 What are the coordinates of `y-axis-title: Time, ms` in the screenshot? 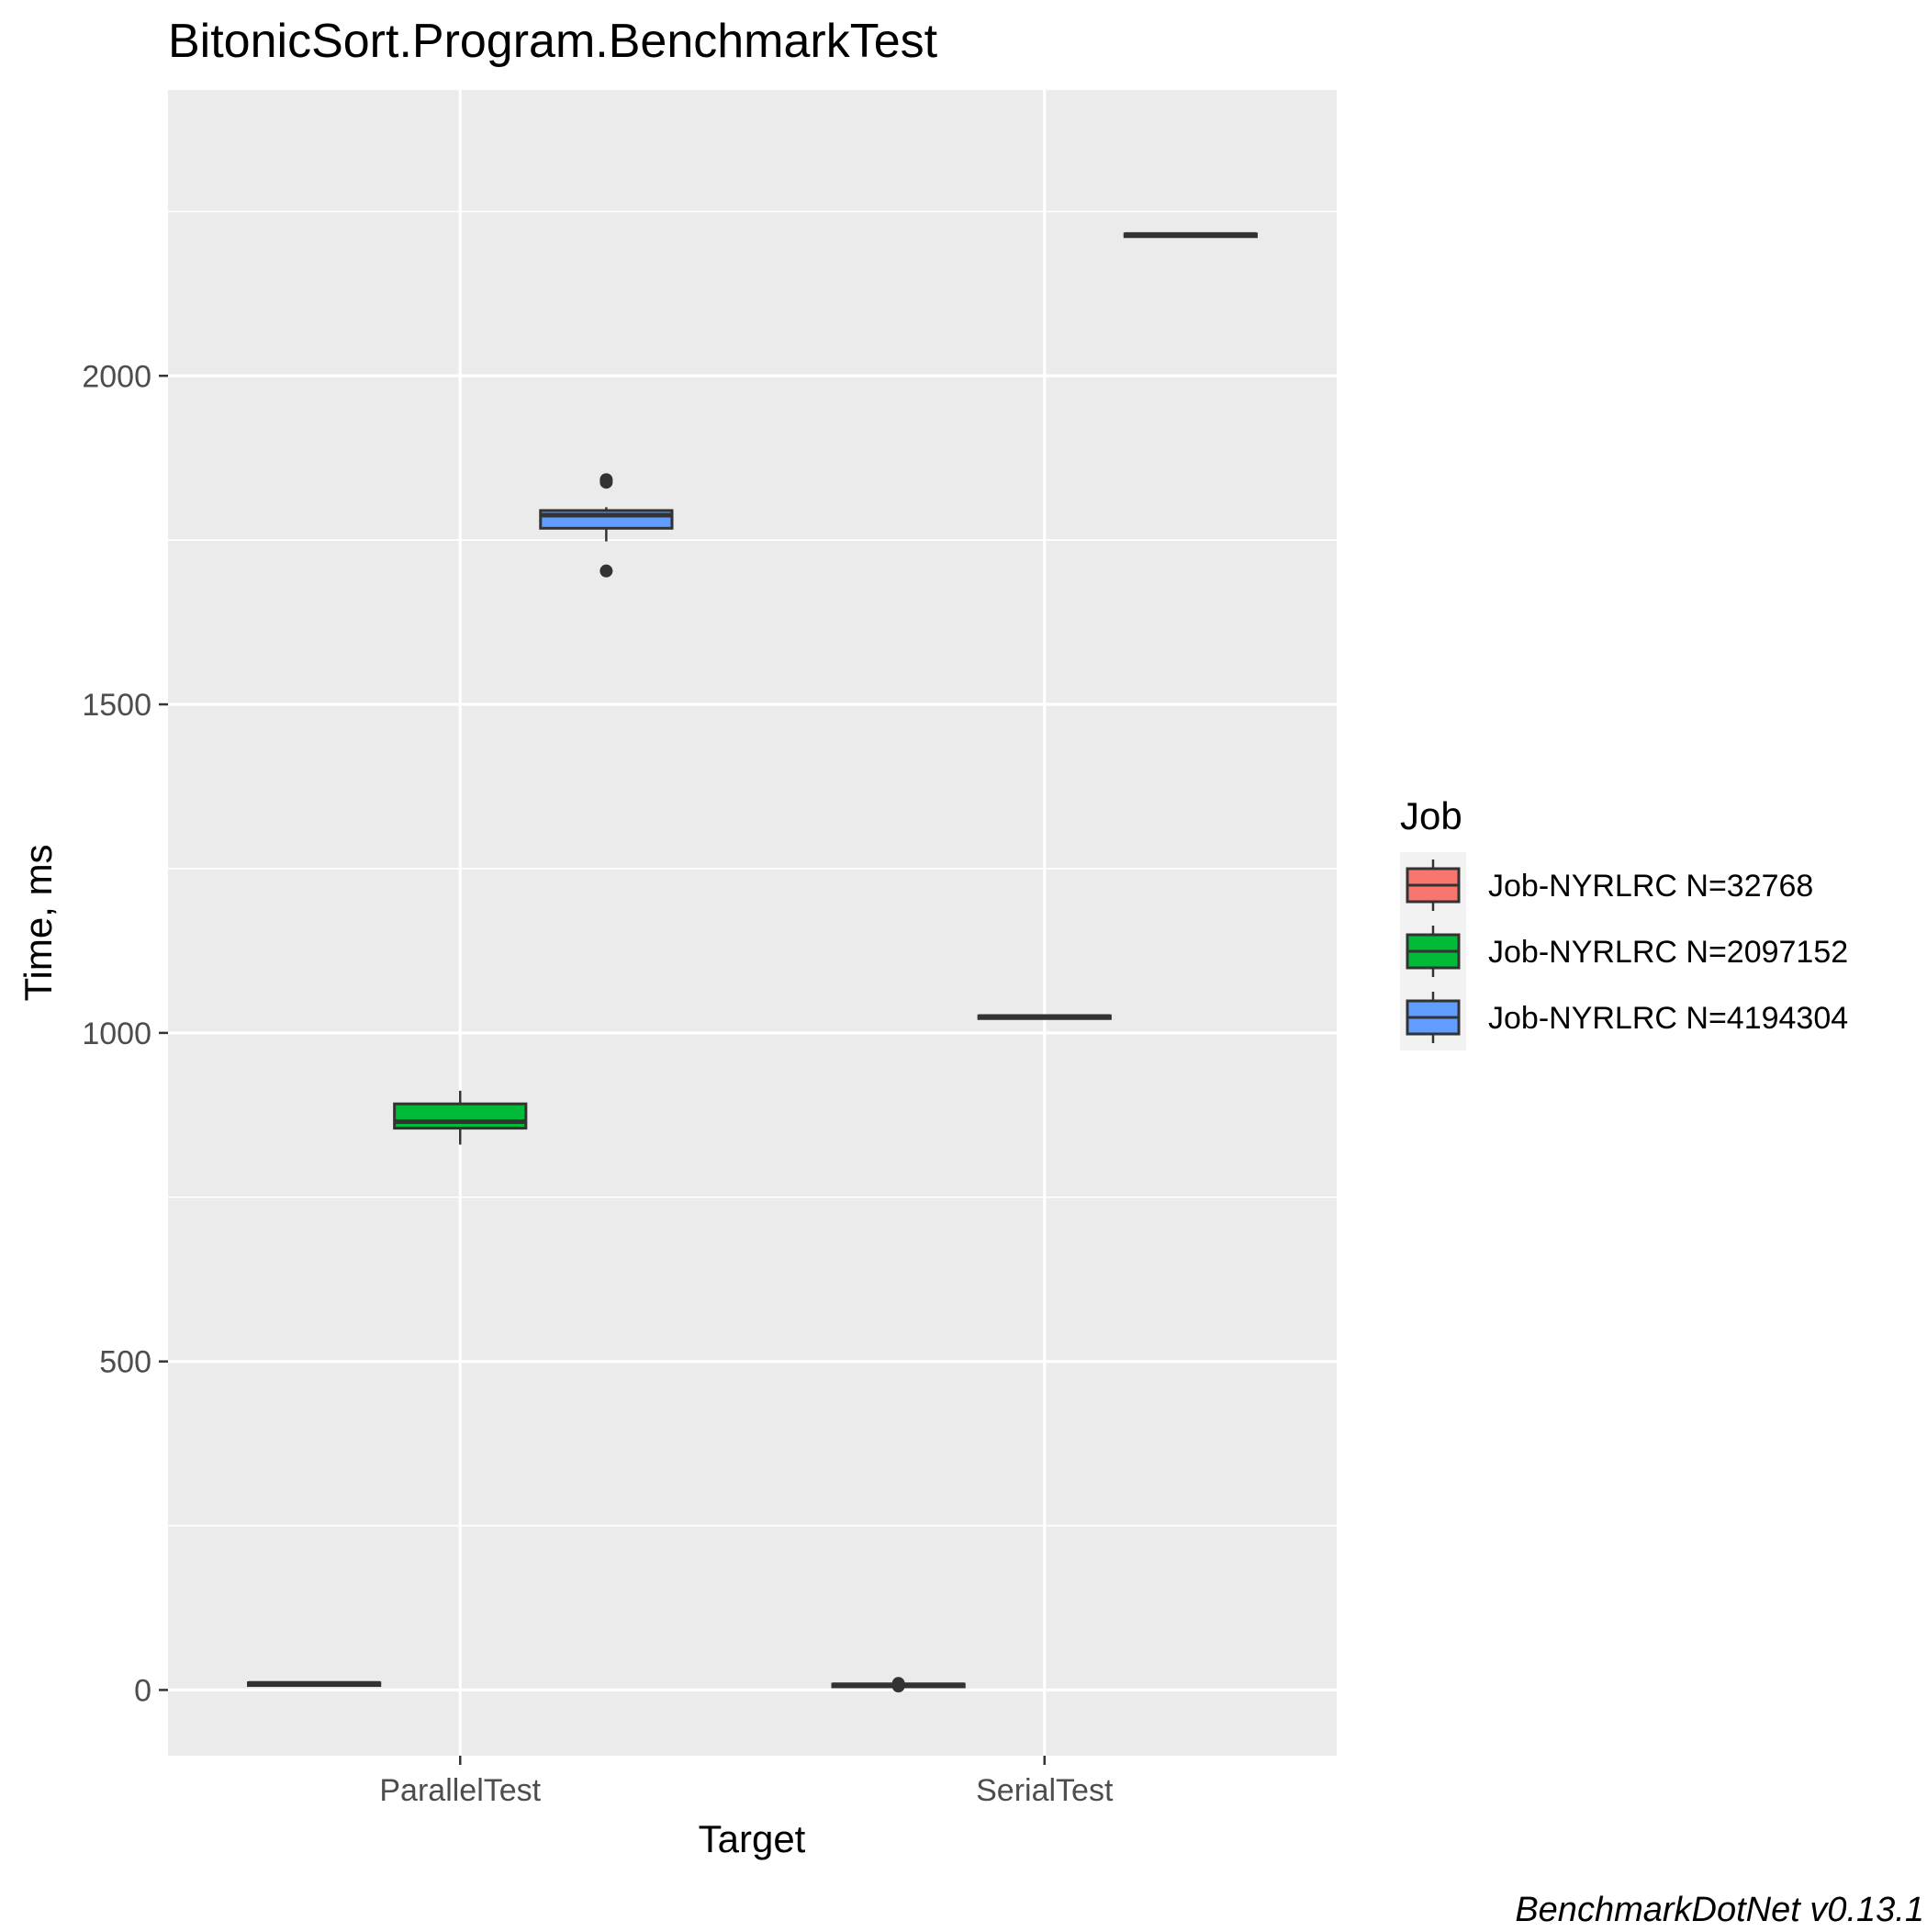 It's located at (39, 922).